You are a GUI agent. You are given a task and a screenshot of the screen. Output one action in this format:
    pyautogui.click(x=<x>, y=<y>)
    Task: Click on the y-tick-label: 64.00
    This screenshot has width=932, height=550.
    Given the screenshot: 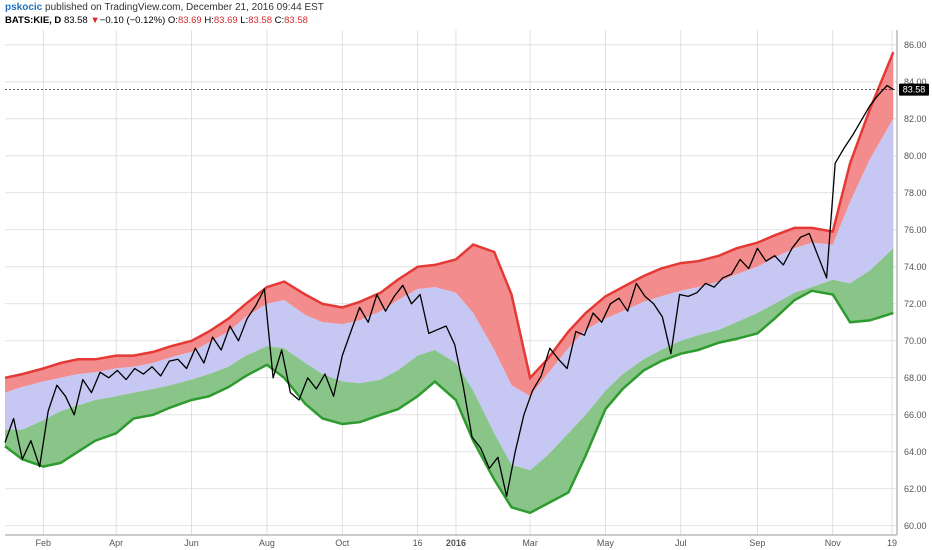 What is the action you would take?
    pyautogui.click(x=915, y=452)
    